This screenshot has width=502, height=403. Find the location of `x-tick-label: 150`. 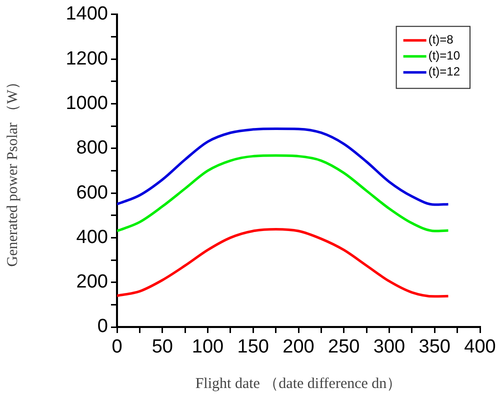

x-tick-label: 150 is located at coordinates (253, 347).